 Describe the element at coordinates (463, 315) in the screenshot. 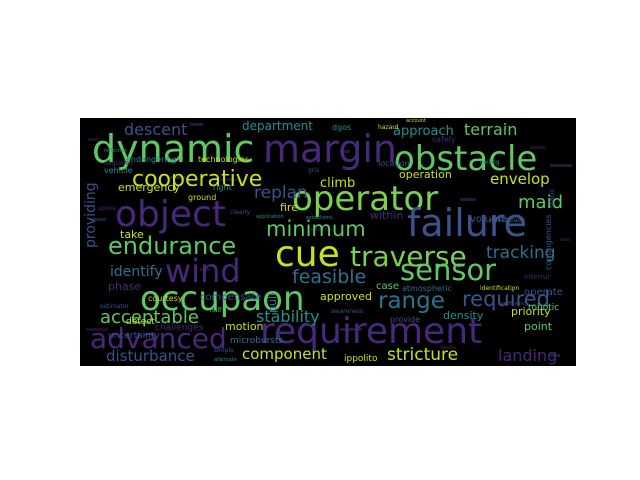

I see `word-density: density` at that location.